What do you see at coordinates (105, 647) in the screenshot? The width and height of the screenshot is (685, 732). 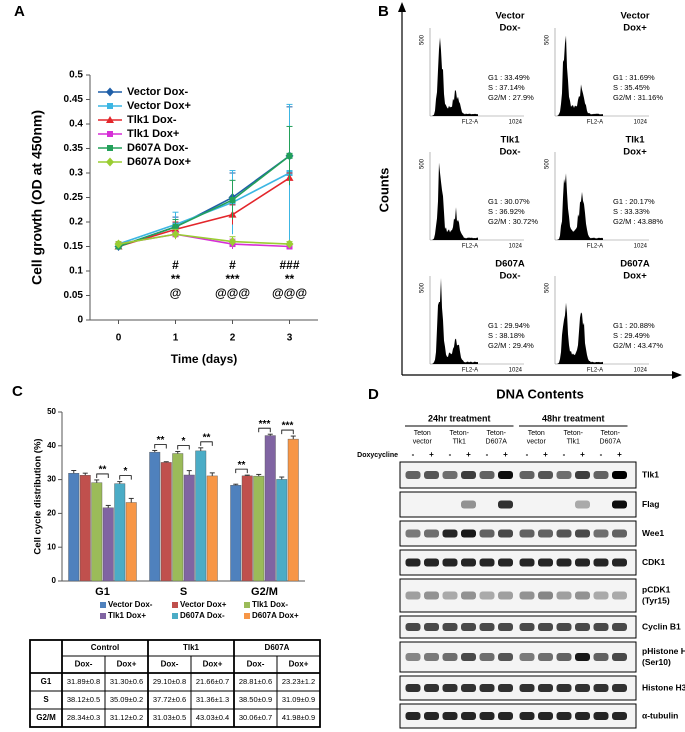 I see `table-group: Control` at bounding box center [105, 647].